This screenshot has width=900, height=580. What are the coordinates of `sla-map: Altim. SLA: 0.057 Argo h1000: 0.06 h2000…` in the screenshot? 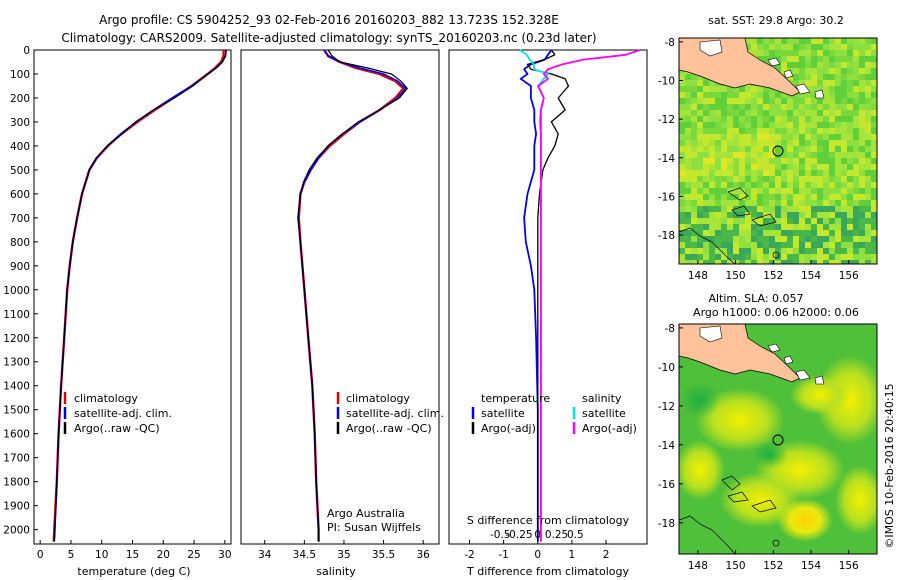 It's located at (768, 432).